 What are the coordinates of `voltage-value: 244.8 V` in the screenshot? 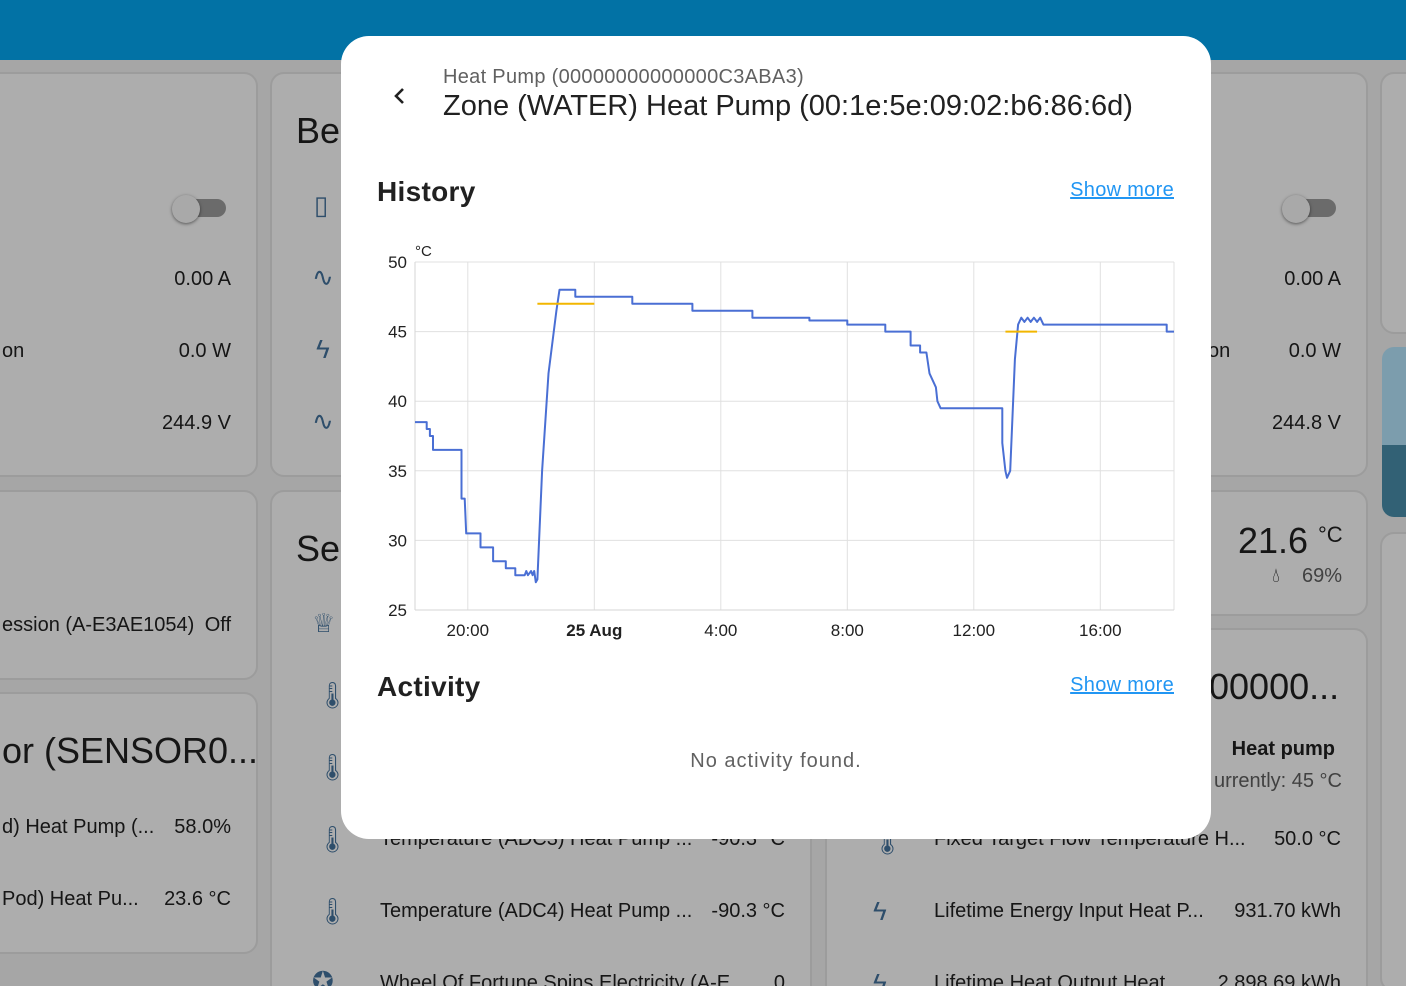 It's located at (1306, 423).